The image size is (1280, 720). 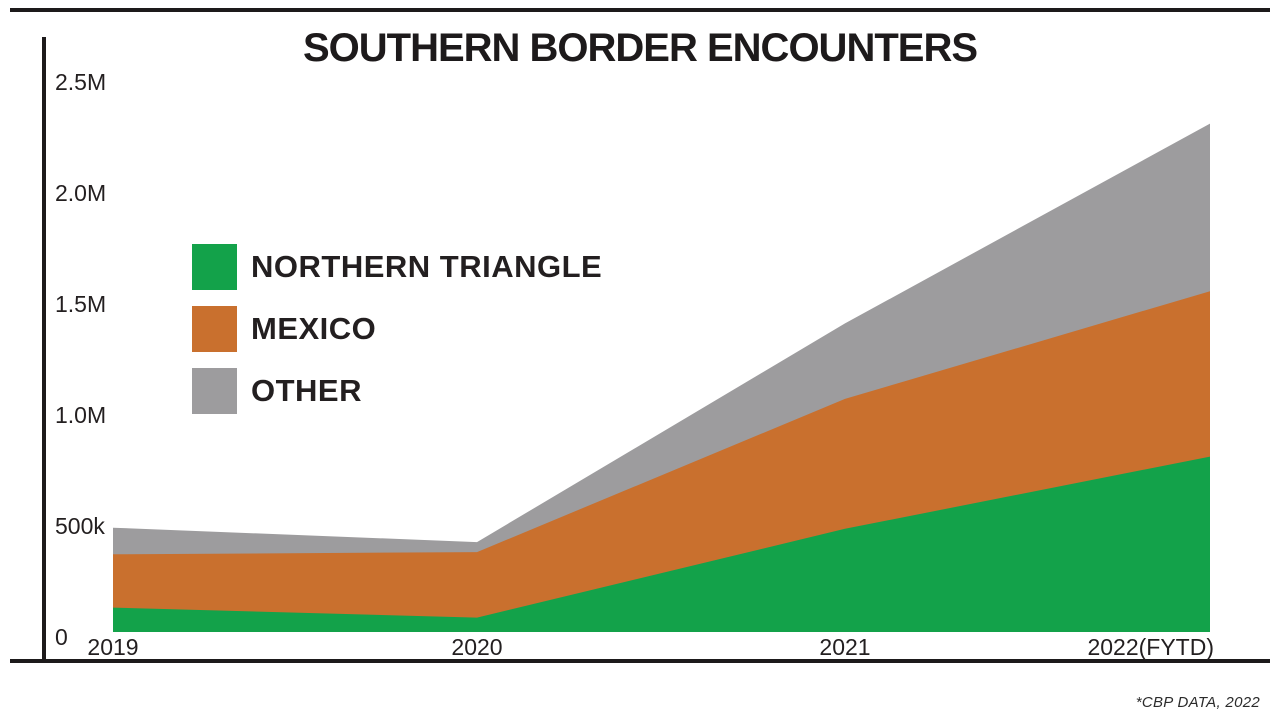 I want to click on legend-item-mexico: MEXICO, so click(x=397, y=329).